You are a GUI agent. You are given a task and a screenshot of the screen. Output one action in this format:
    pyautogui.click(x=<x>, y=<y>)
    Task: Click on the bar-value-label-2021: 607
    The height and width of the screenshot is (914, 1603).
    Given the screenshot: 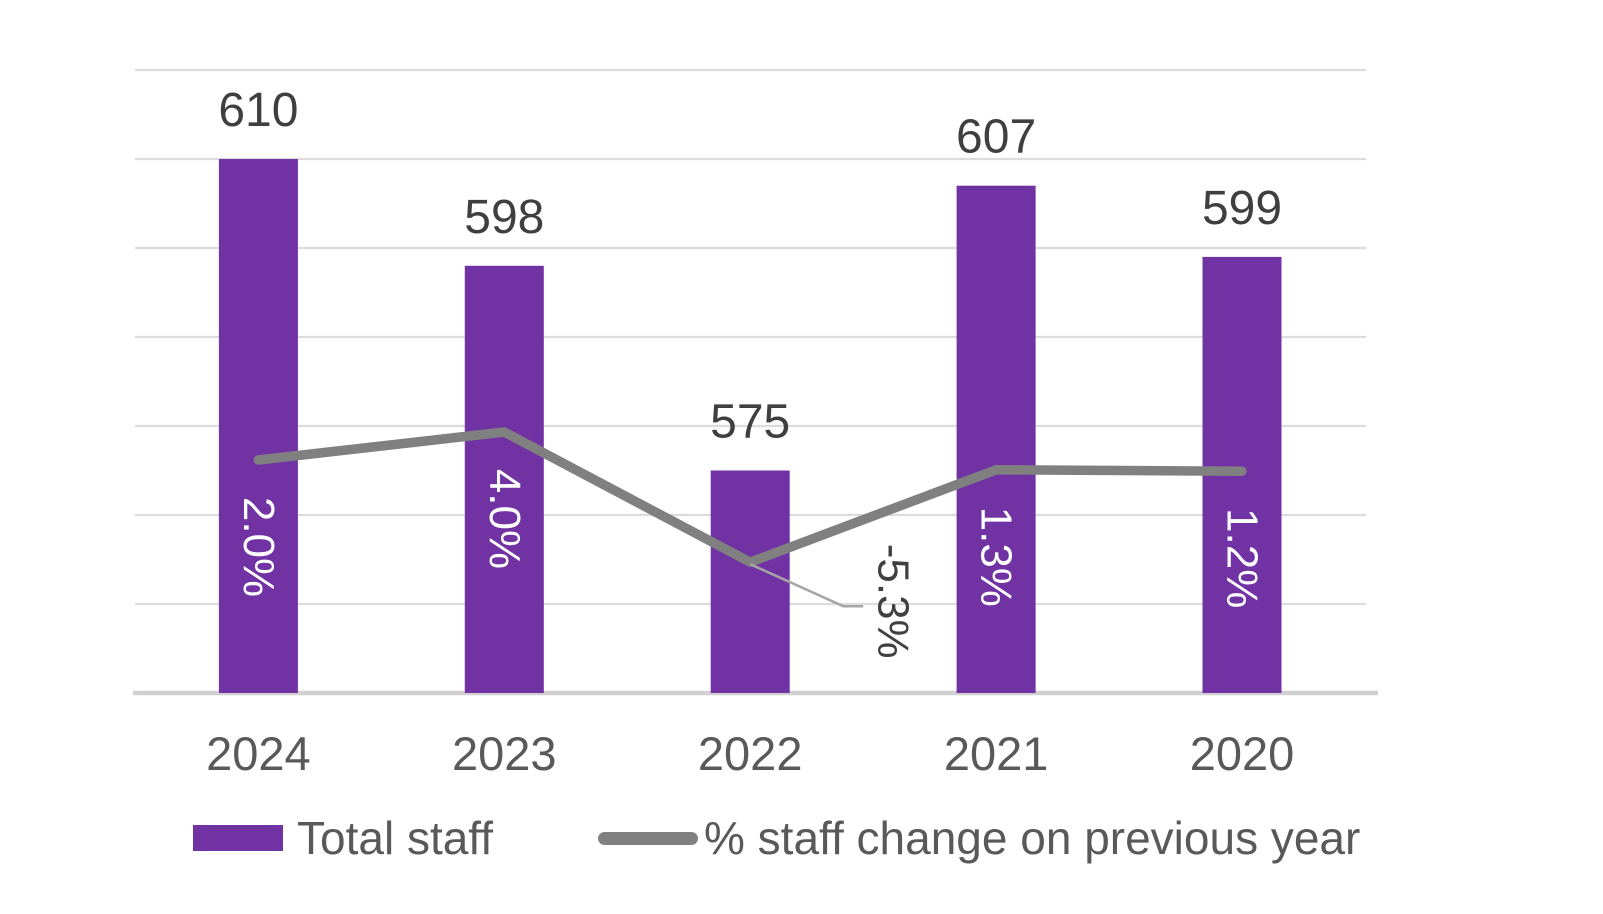 What is the action you would take?
    pyautogui.click(x=996, y=137)
    